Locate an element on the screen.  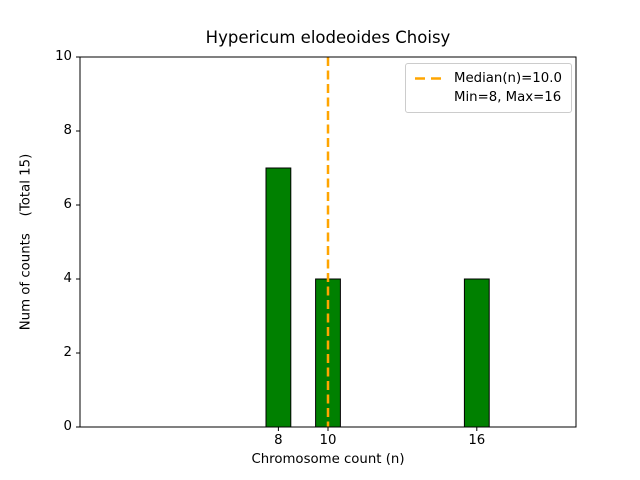
x-tick-label: 16 is located at coordinates (477, 440).